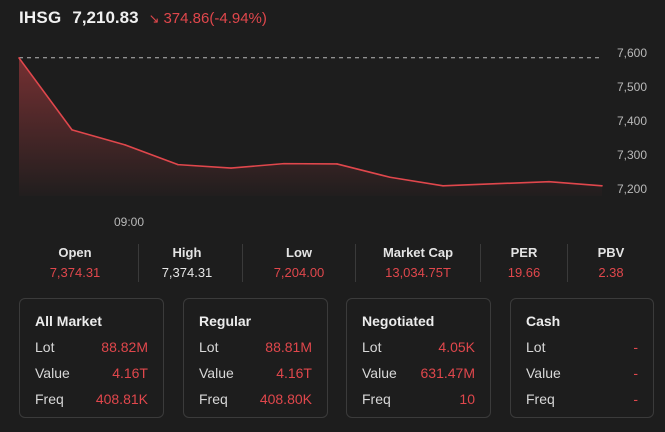 This screenshot has height=432, width=665. Describe the element at coordinates (124, 347) in the screenshot. I see `row-value: 88.82M` at that location.